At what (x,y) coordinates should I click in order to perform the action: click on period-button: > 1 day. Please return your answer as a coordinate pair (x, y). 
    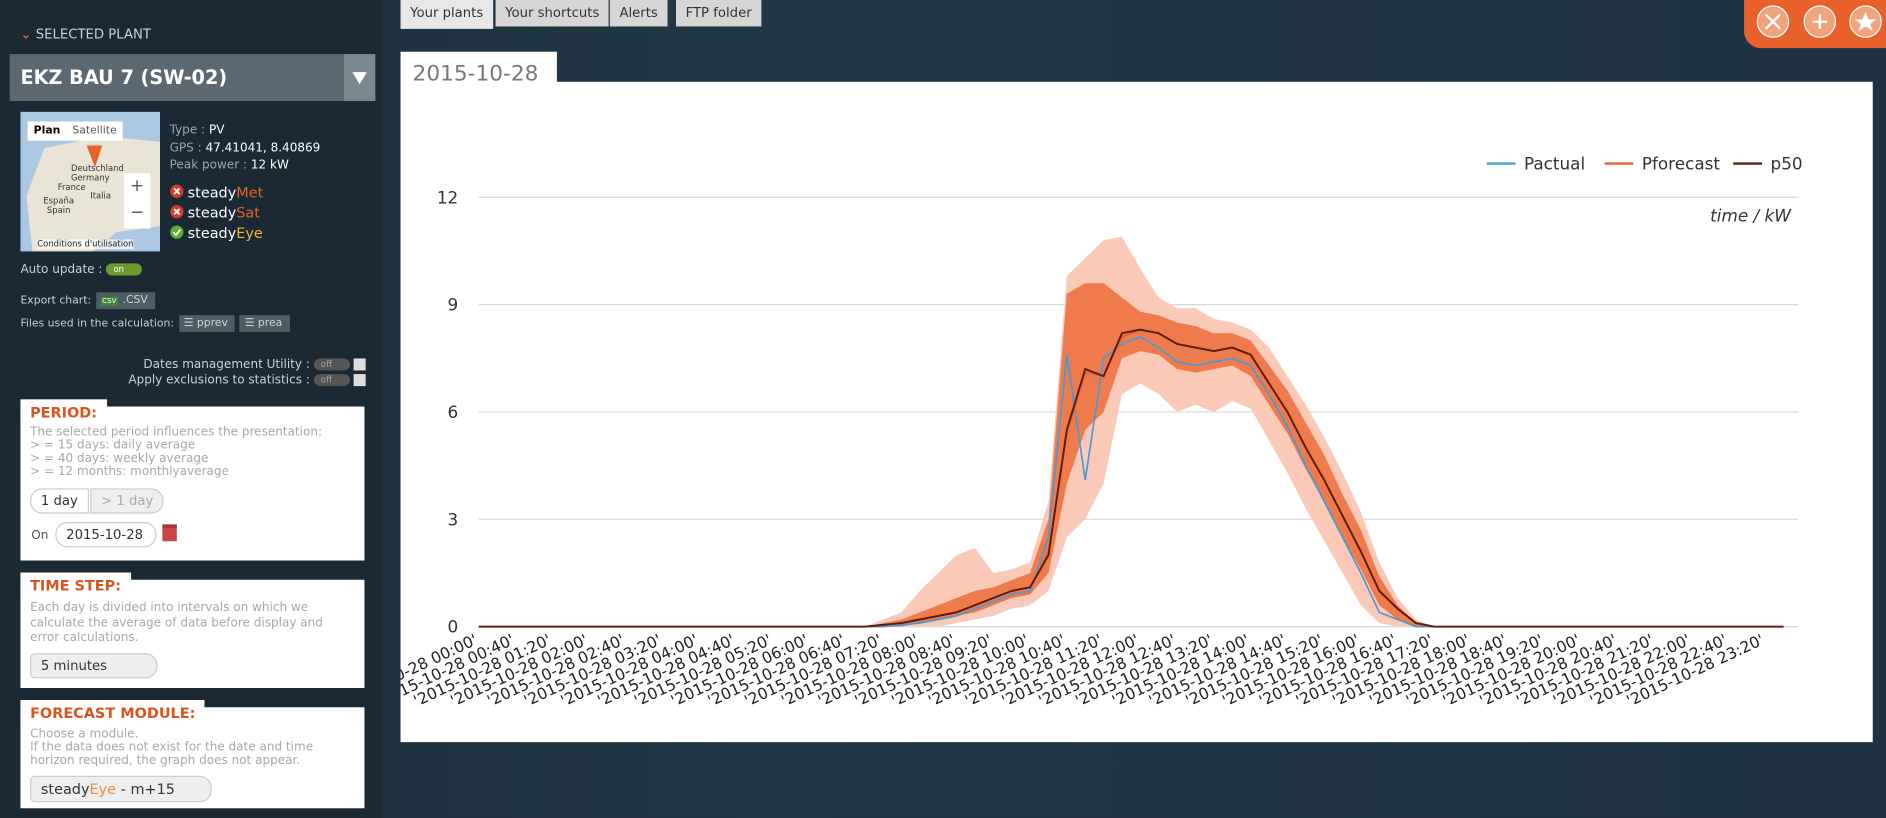
    Looking at the image, I should click on (127, 501).